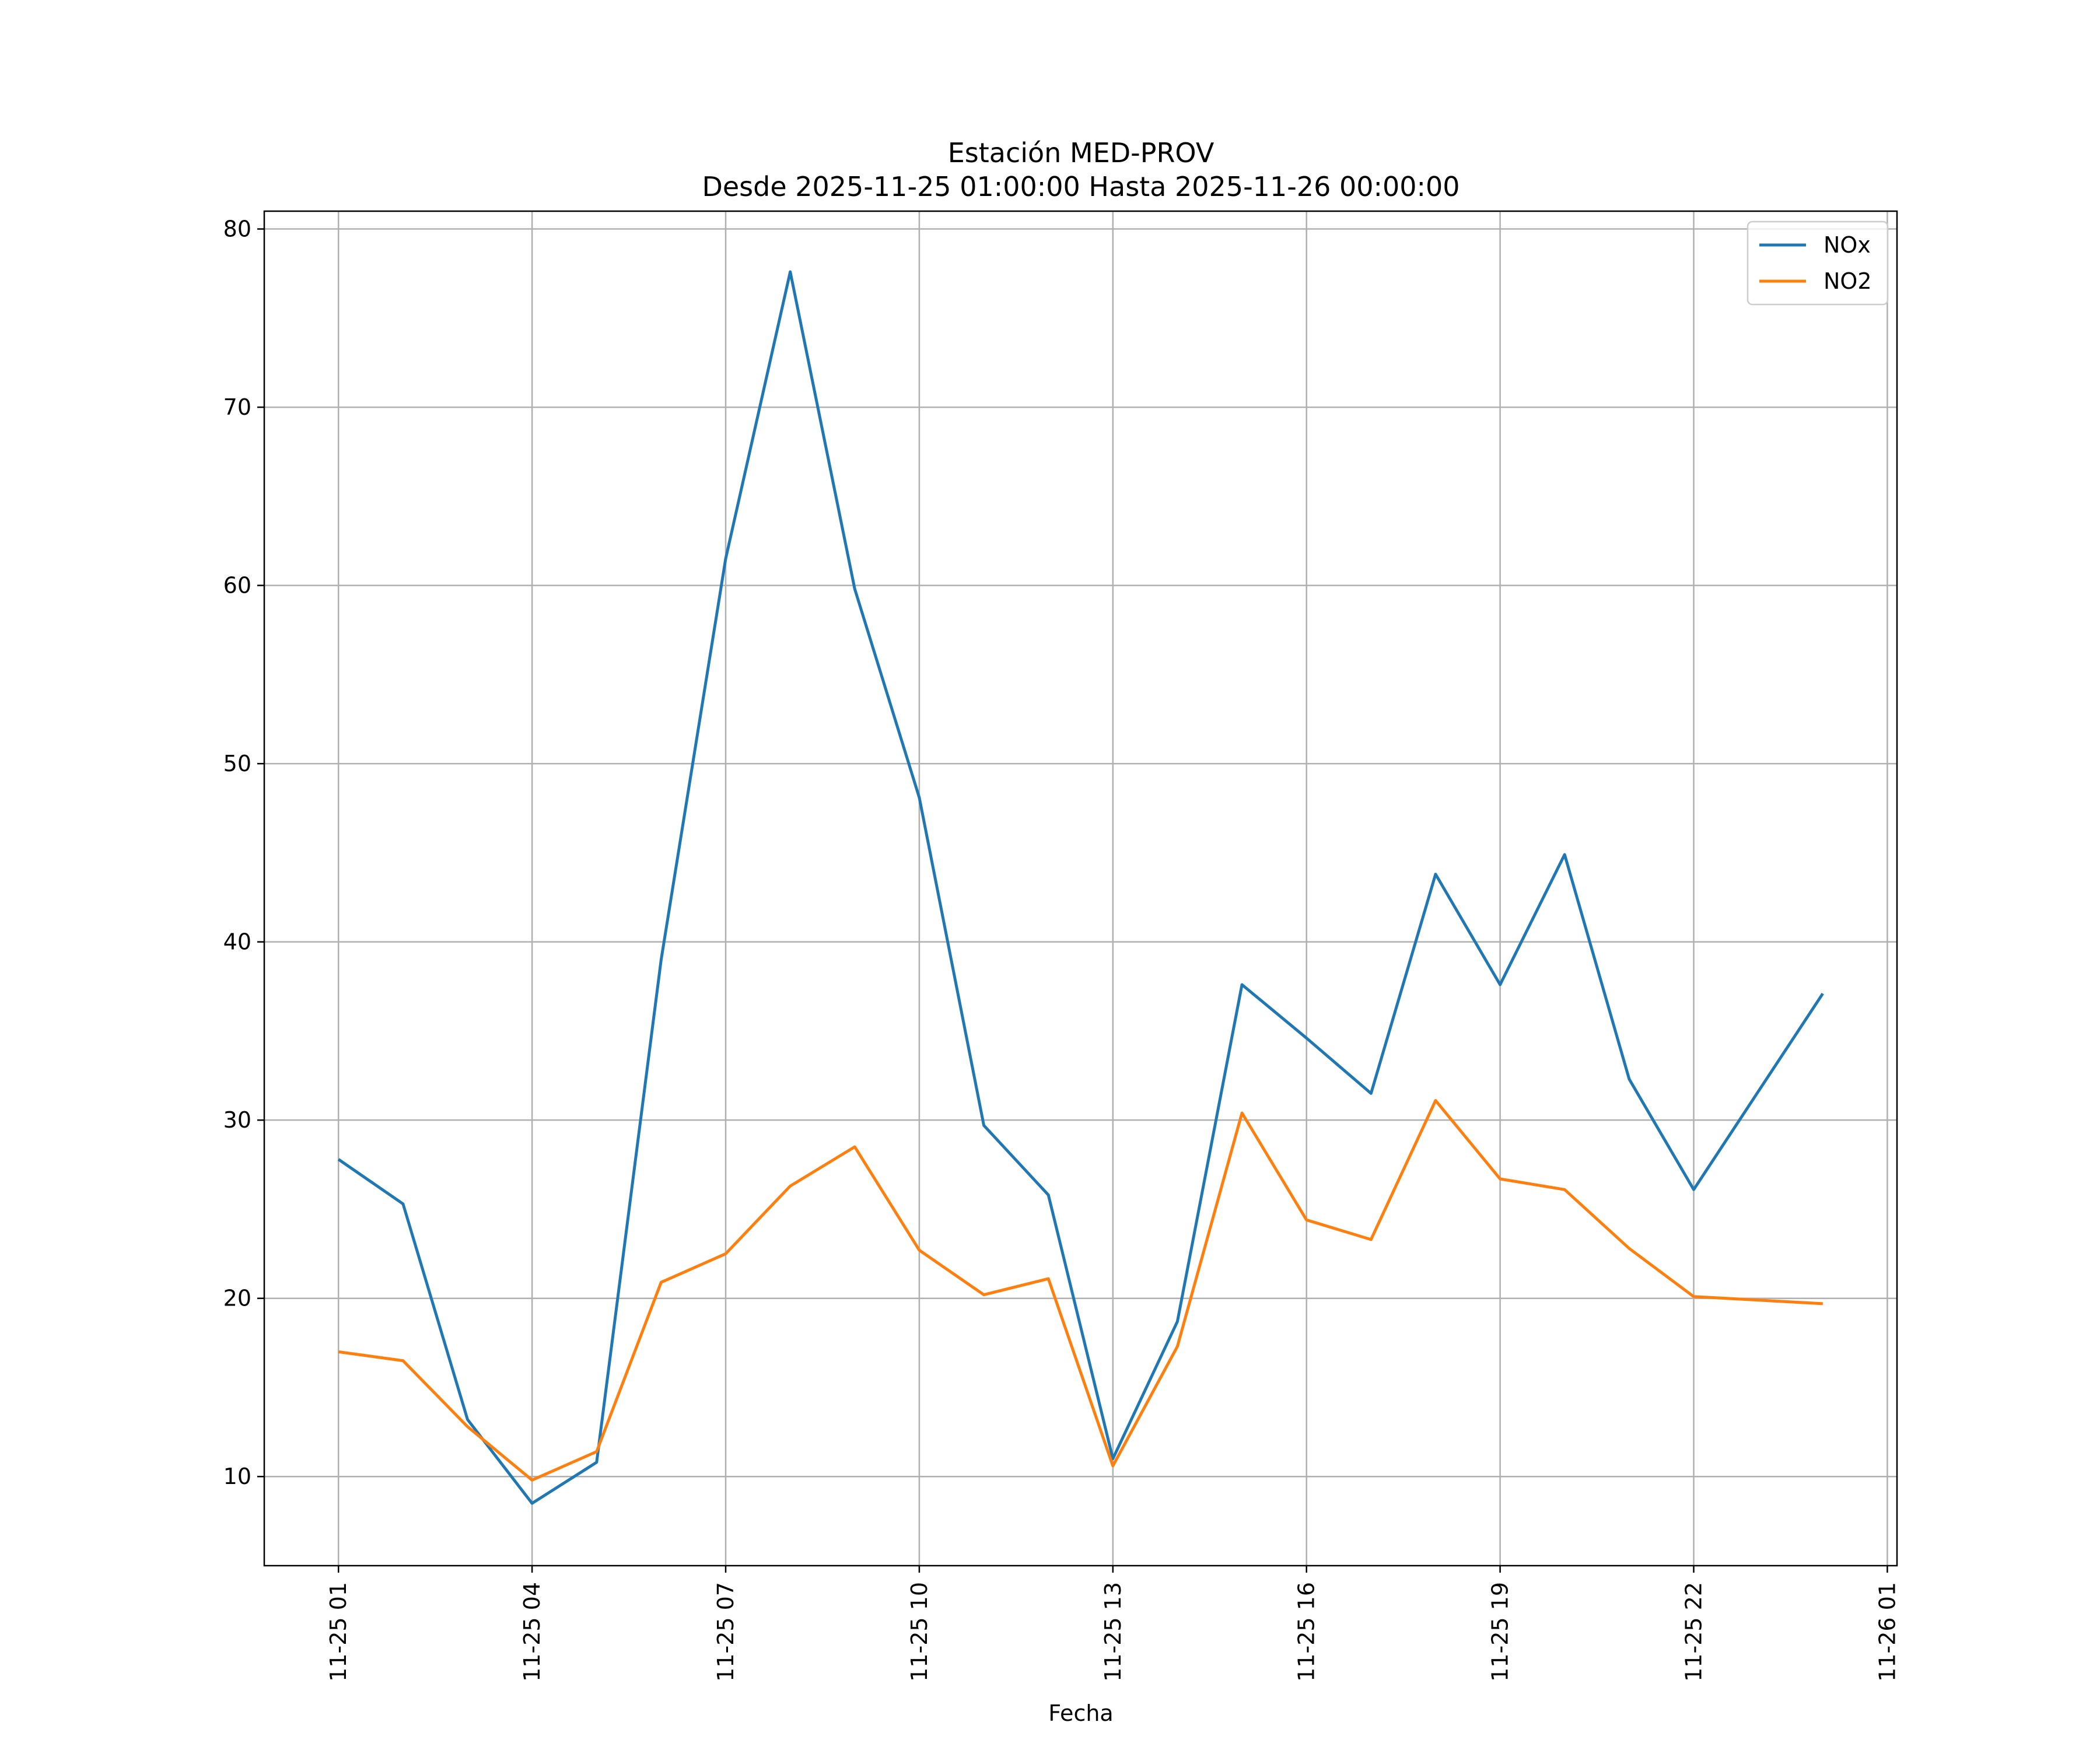 Image resolution: width=2100 pixels, height=1750 pixels. What do you see at coordinates (1307, 1632) in the screenshot?
I see `x-tick-label: 11-25 16` at bounding box center [1307, 1632].